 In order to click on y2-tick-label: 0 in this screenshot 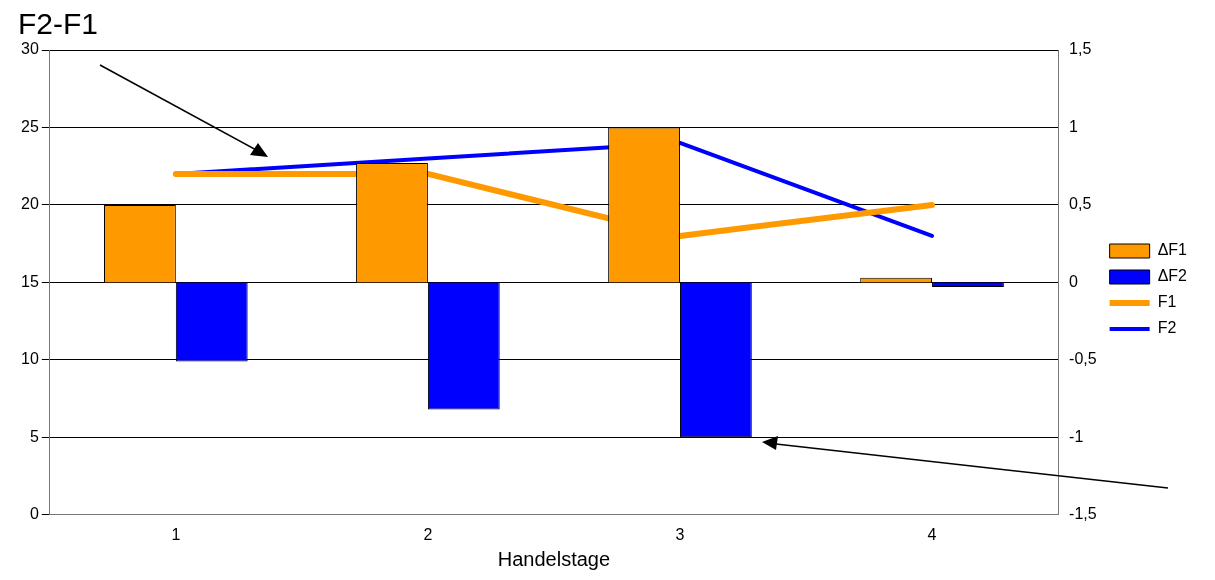, I will do `click(1074, 281)`.